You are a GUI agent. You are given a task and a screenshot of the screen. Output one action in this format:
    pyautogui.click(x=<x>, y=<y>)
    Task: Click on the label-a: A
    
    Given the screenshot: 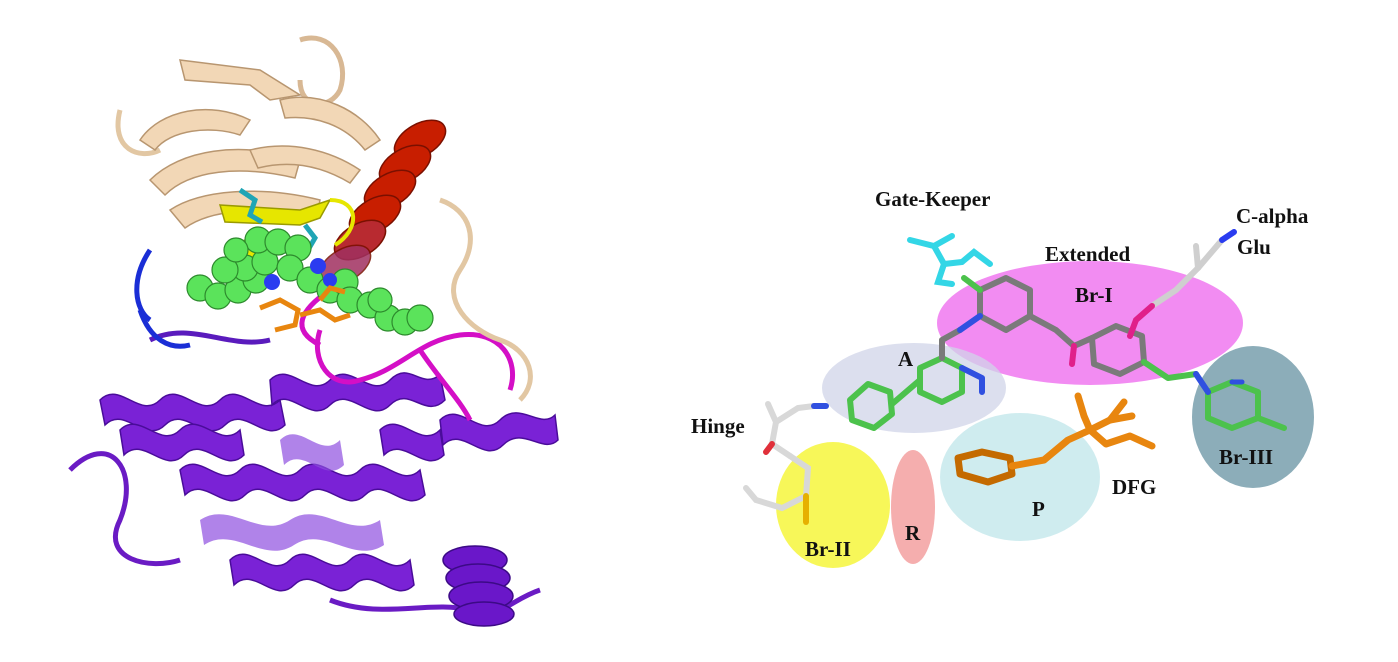 What is the action you would take?
    pyautogui.click(x=906, y=359)
    